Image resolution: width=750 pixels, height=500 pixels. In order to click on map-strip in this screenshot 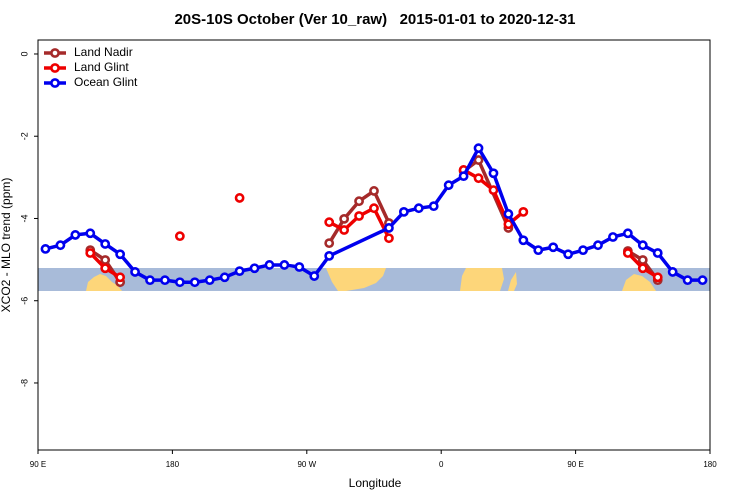, I will do `click(374, 279)`.